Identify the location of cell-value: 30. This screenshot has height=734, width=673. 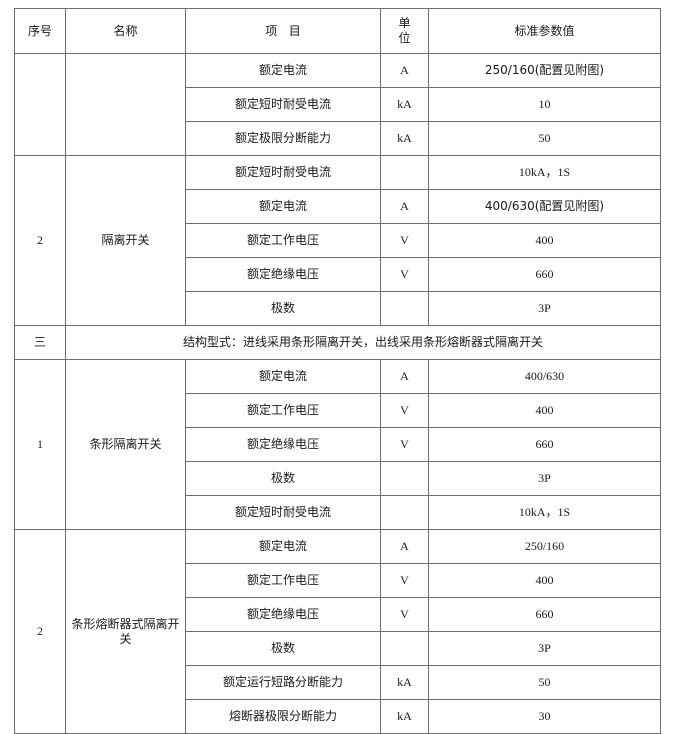
(544, 716).